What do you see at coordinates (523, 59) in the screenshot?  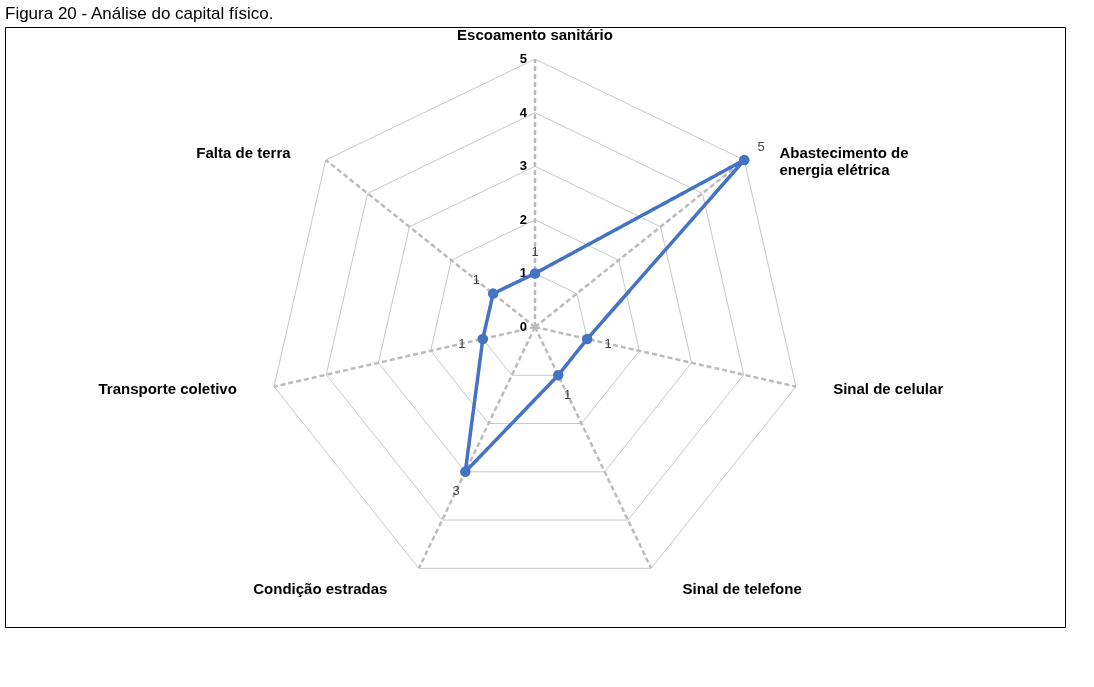 I see `y-tick-label: 5` at bounding box center [523, 59].